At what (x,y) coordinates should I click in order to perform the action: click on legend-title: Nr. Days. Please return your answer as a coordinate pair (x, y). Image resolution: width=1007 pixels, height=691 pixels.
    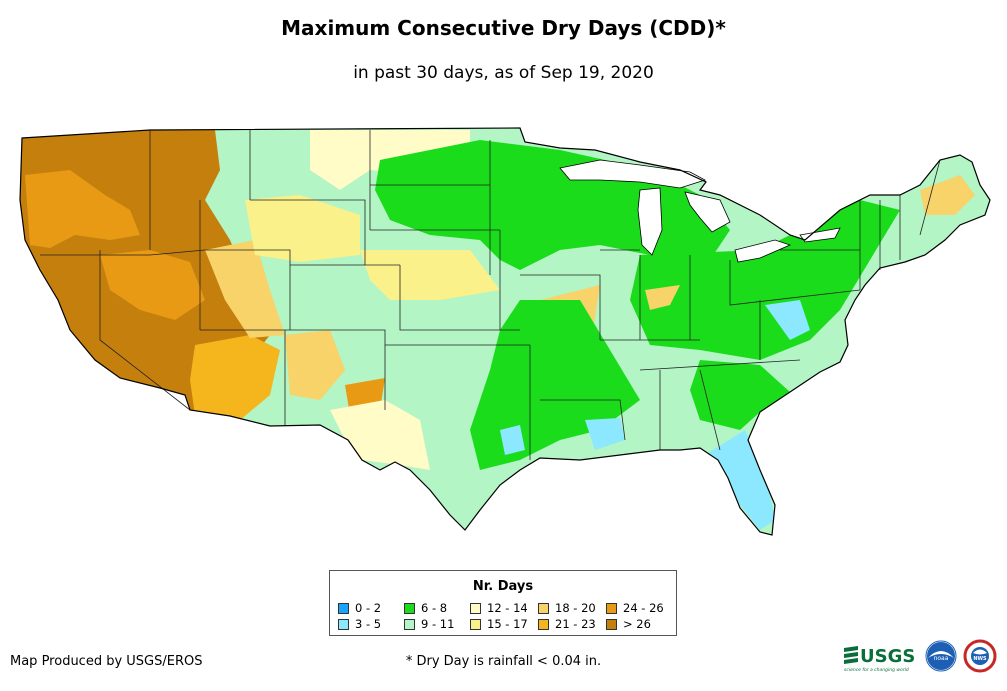
    Looking at the image, I should click on (503, 586).